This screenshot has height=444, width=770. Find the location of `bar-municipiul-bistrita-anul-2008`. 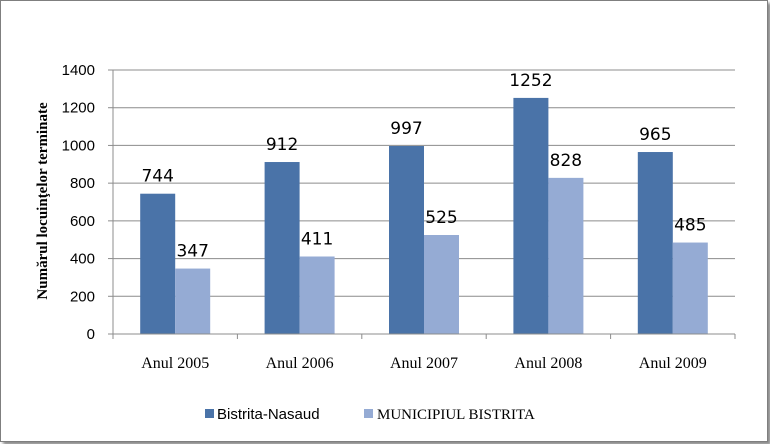

bar-municipiul-bistrita-anul-2008 is located at coordinates (566, 255).